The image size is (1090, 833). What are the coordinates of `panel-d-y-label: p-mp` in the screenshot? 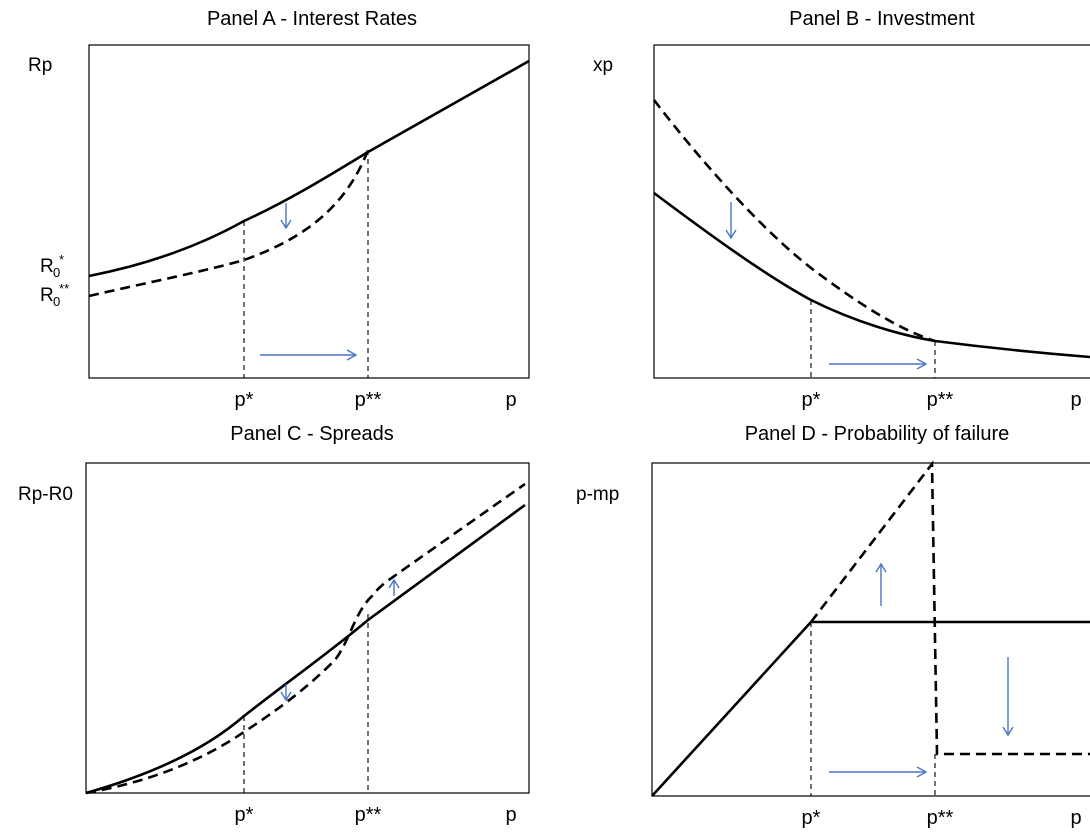 It's located at (597, 494).